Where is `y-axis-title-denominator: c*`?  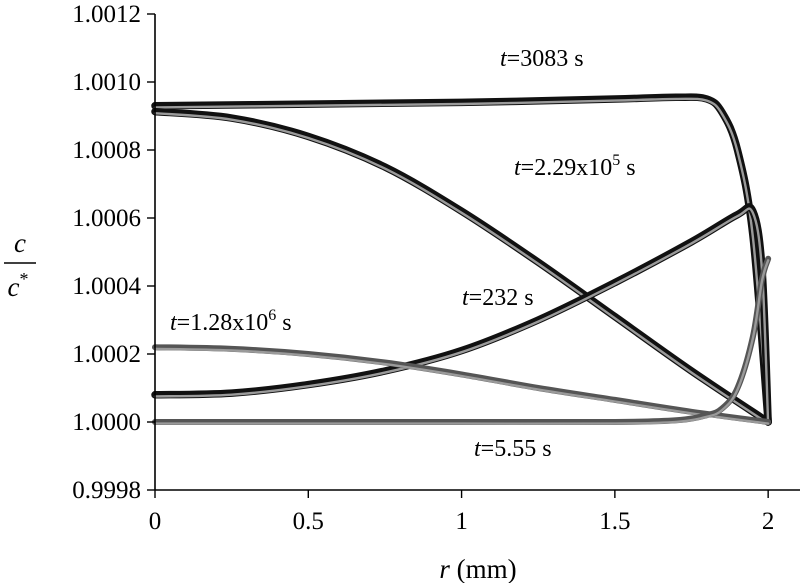 y-axis-title-denominator: c* is located at coordinates (18, 285).